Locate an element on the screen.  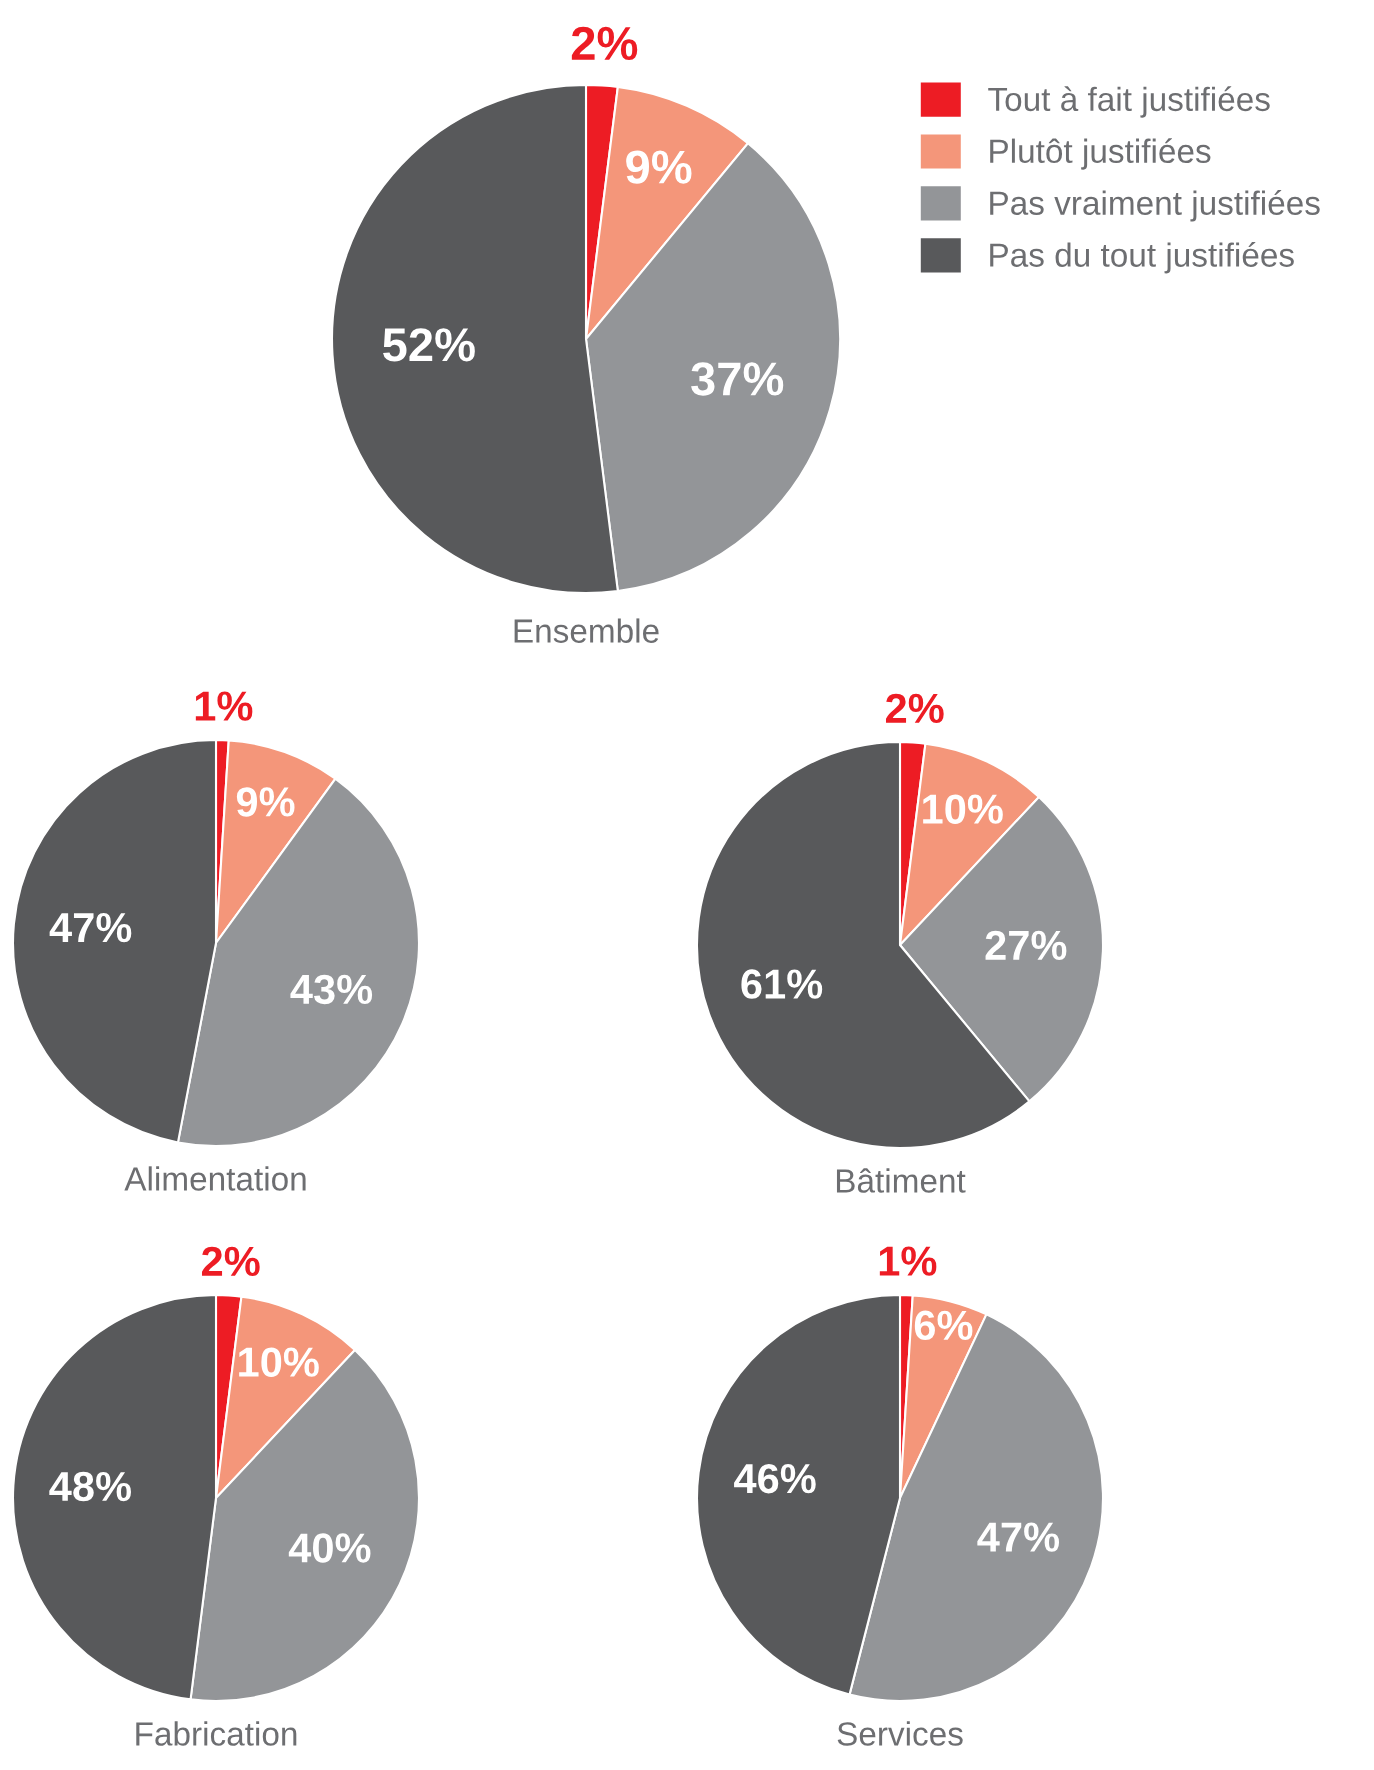
text: Bâtiment is located at coordinates (901, 1180).